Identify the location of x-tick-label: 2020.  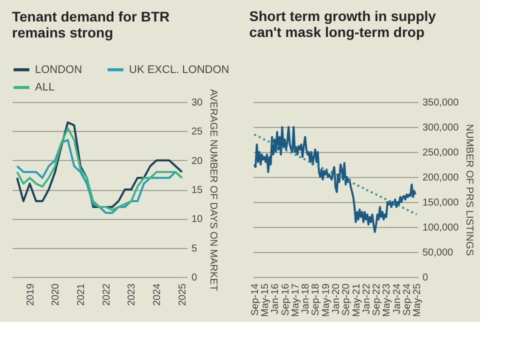
(56, 294).